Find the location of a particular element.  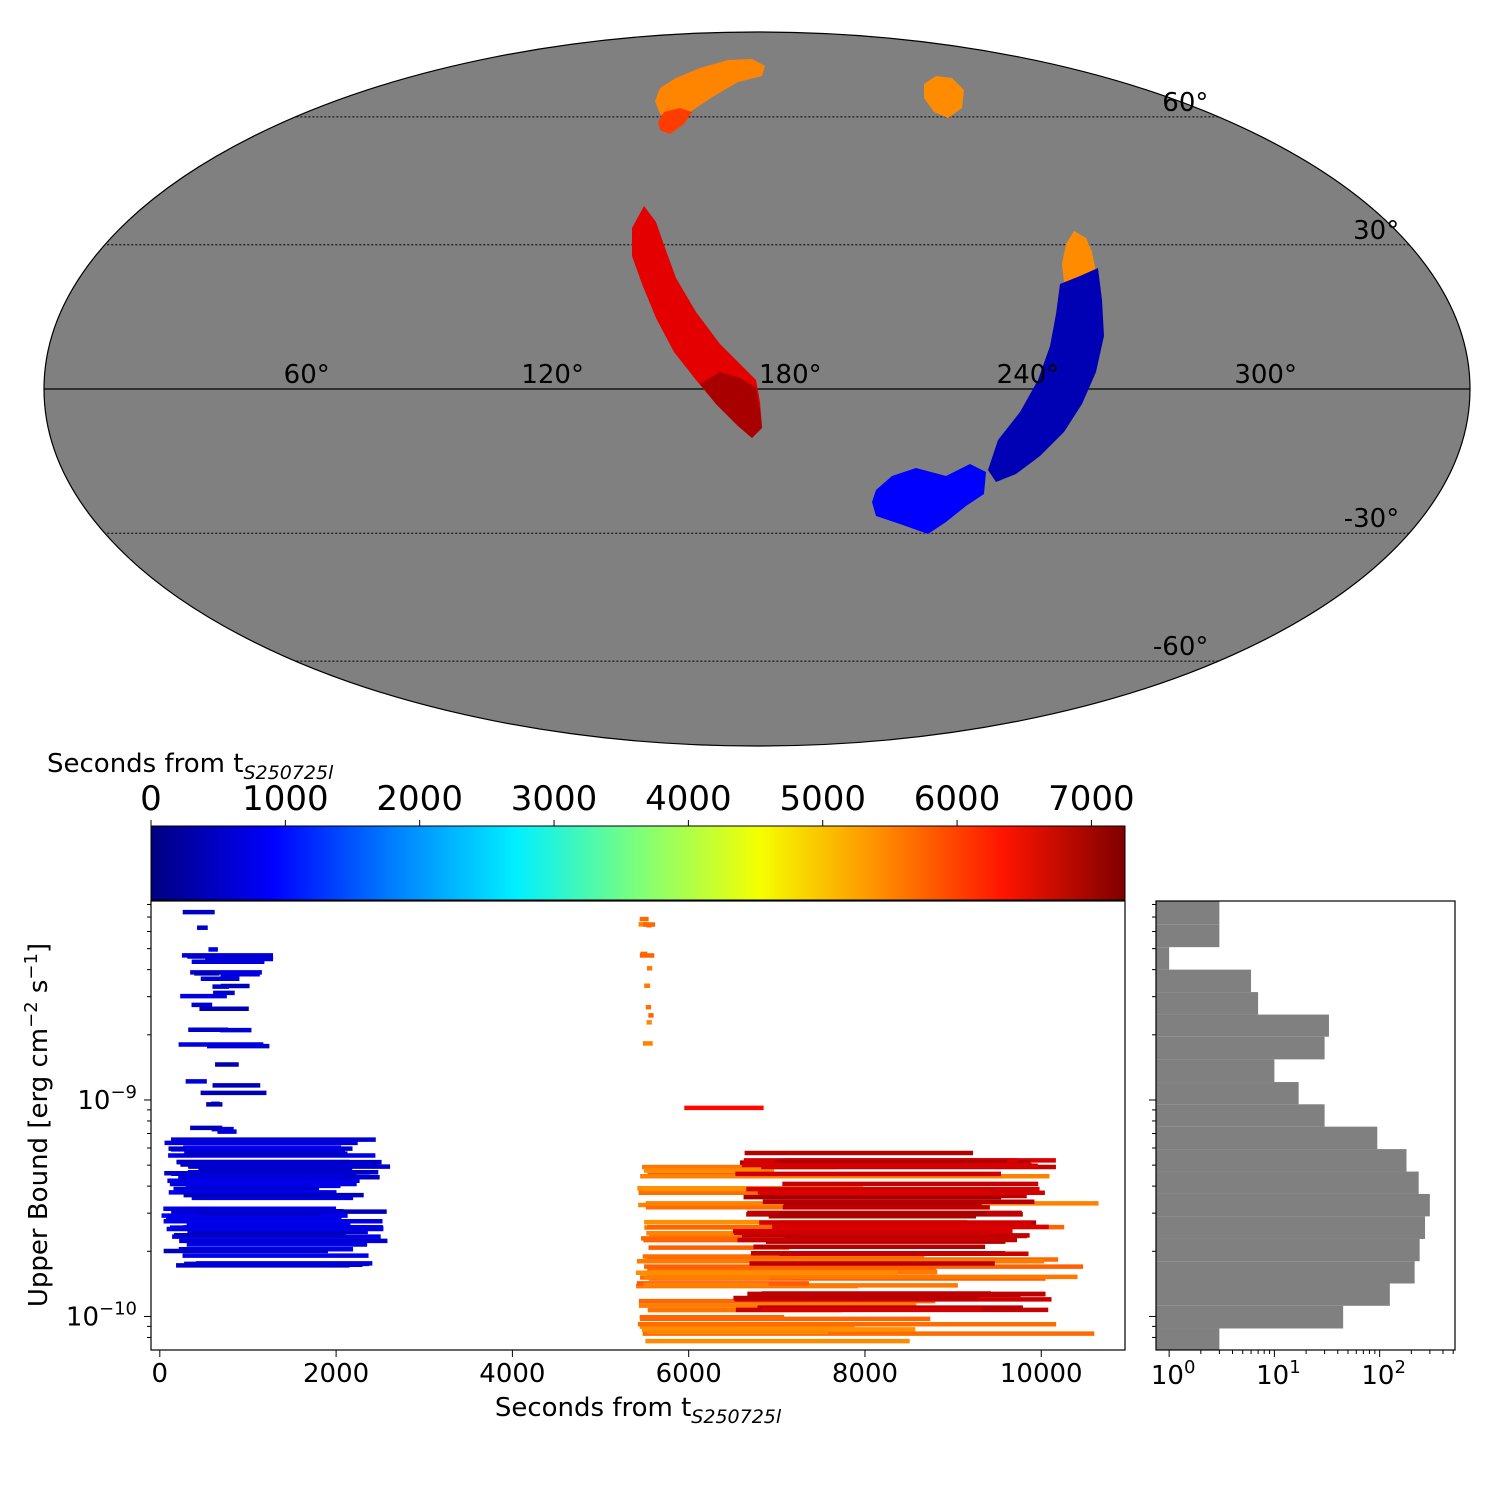

hist-frame is located at coordinates (1305, 1125).